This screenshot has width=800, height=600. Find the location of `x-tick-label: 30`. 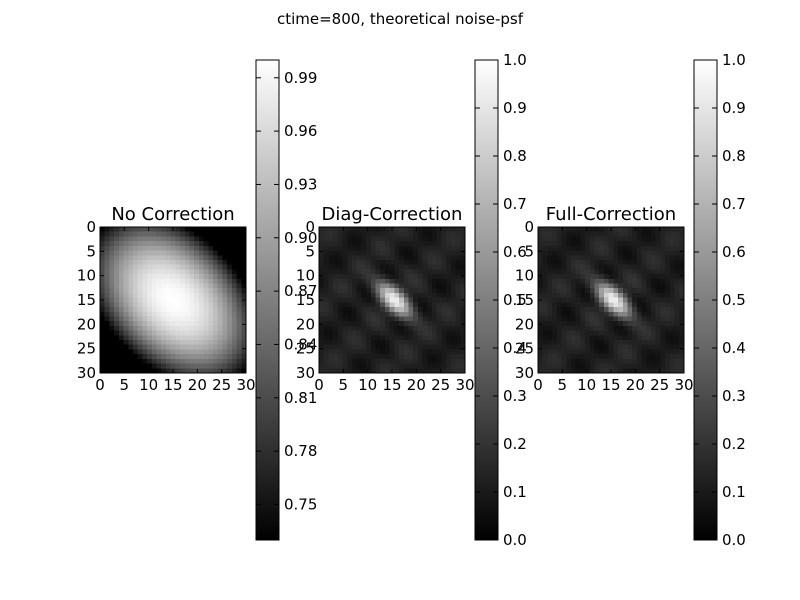

x-tick-label: 30 is located at coordinates (683, 385).